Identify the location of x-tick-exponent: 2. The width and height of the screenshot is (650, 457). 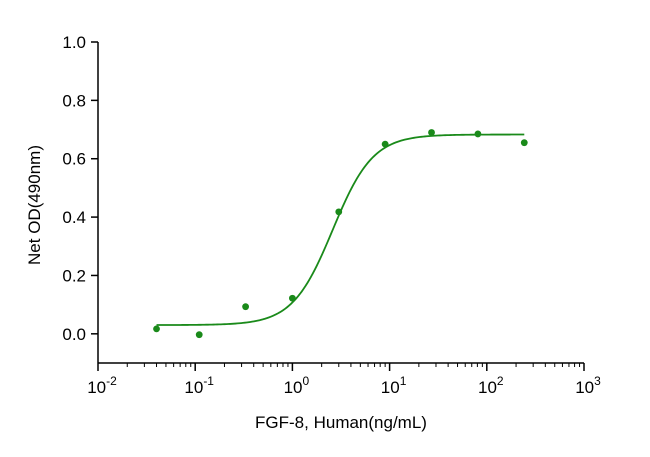
(500, 381).